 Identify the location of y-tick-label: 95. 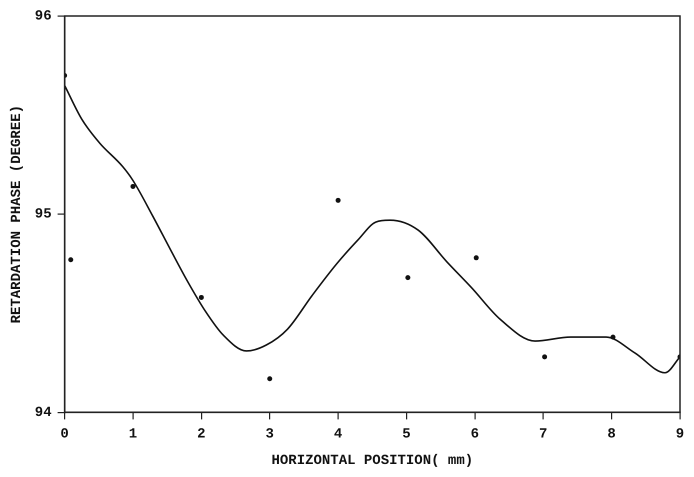
(43, 214).